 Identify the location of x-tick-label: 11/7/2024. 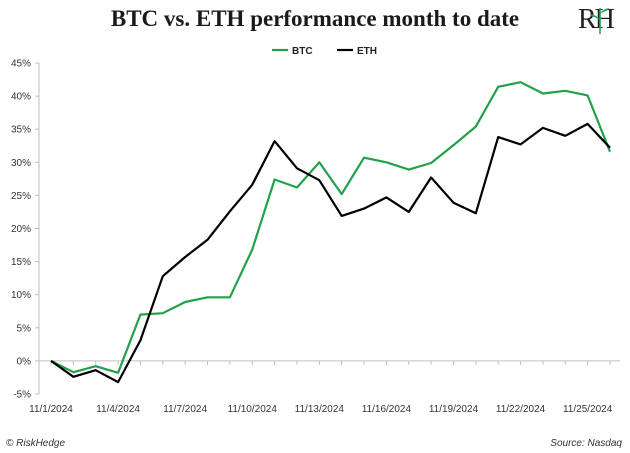
(185, 409).